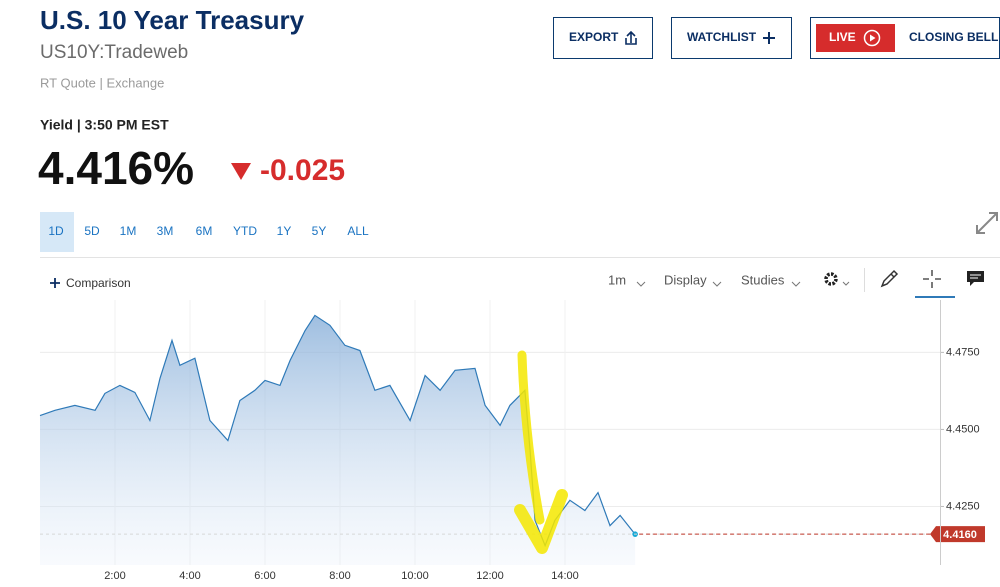  What do you see at coordinates (104, 125) in the screenshot?
I see `quote-label: Yield | 3:50 PM EST` at bounding box center [104, 125].